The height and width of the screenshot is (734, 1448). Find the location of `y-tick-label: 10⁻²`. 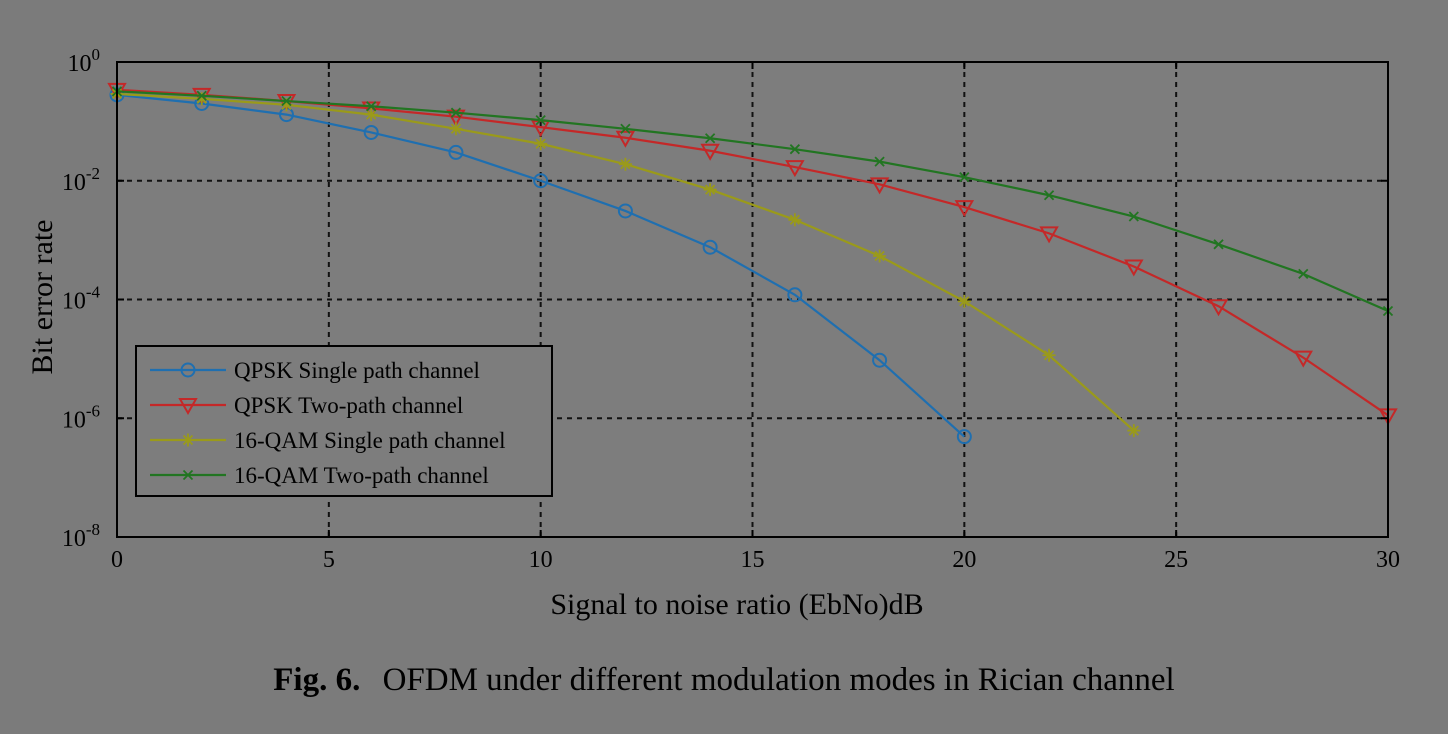

y-tick-label: 10⁻² is located at coordinates (81, 180).